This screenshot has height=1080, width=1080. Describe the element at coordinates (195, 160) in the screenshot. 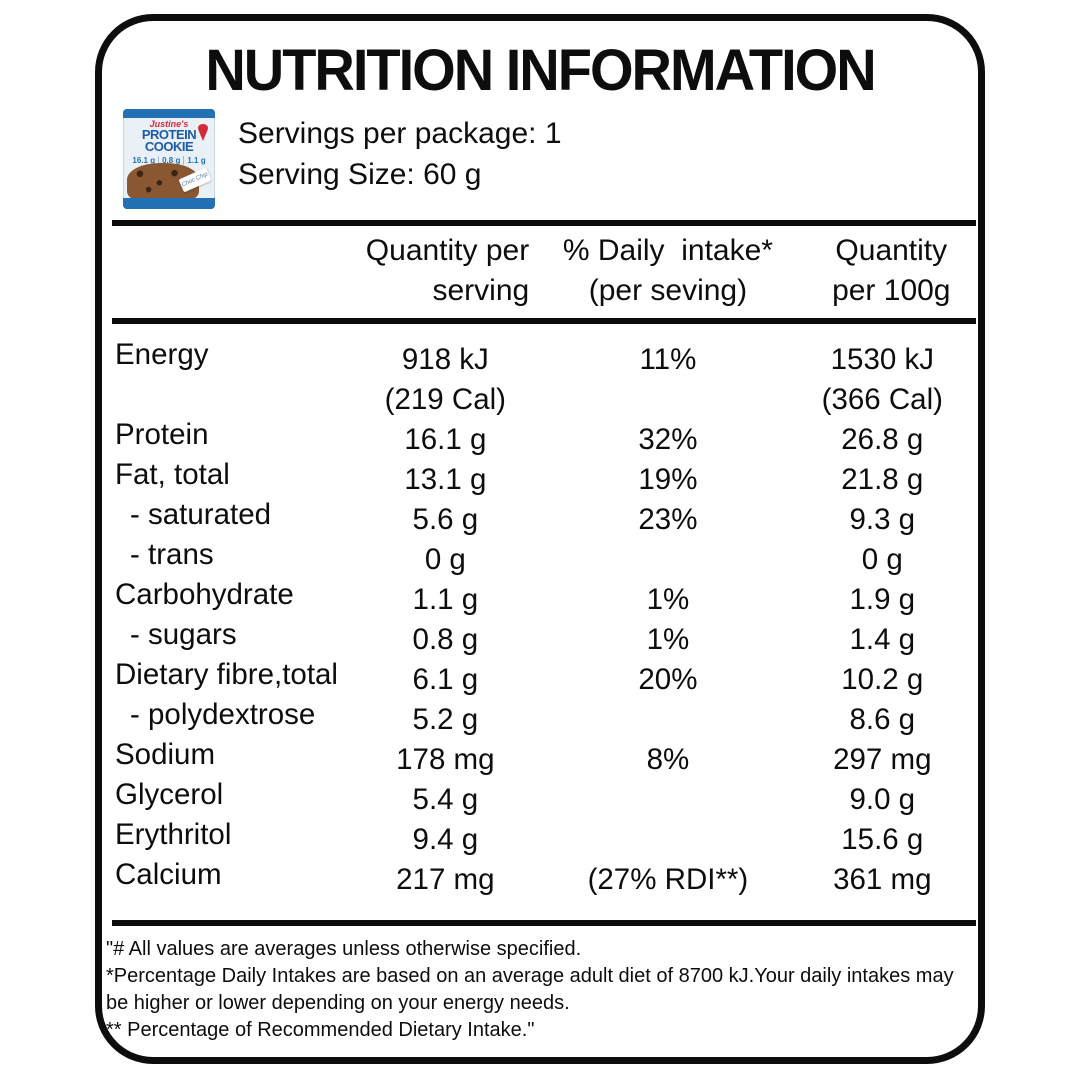

I see `badge-carbs: 1.1 g` at that location.